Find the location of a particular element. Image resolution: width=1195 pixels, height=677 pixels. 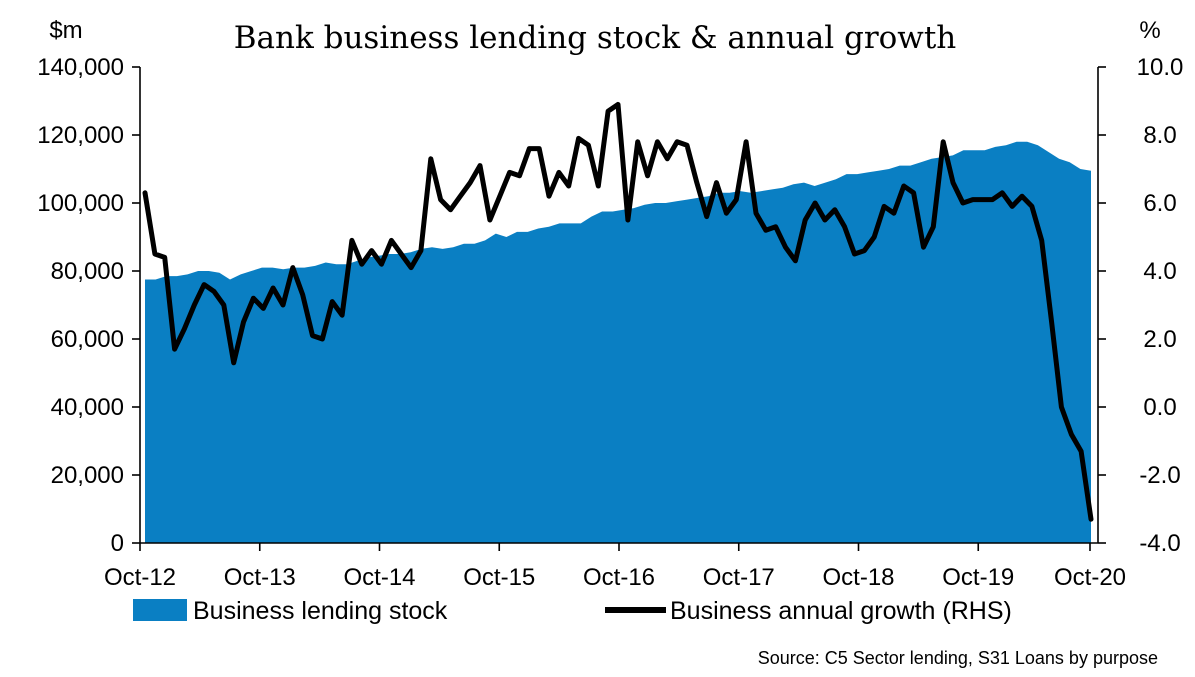

right-tick-label: 8.0 is located at coordinates (1159, 135).